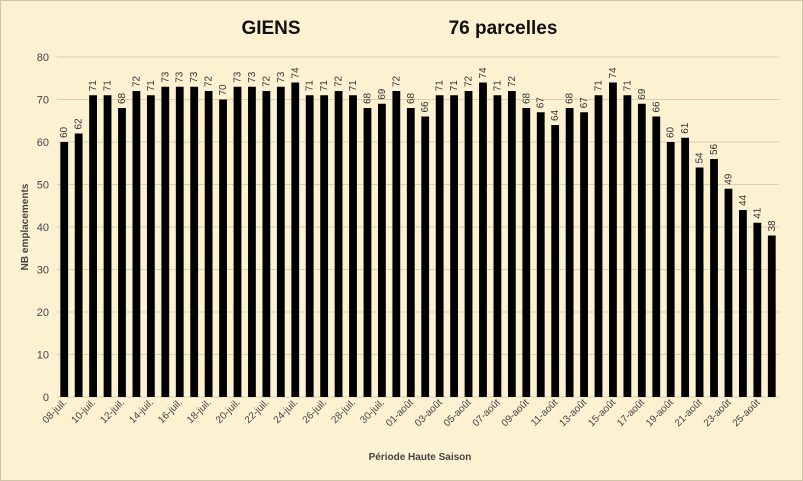 The image size is (803, 481). What do you see at coordinates (757, 213) in the screenshot?
I see `data-label: 41` at bounding box center [757, 213].